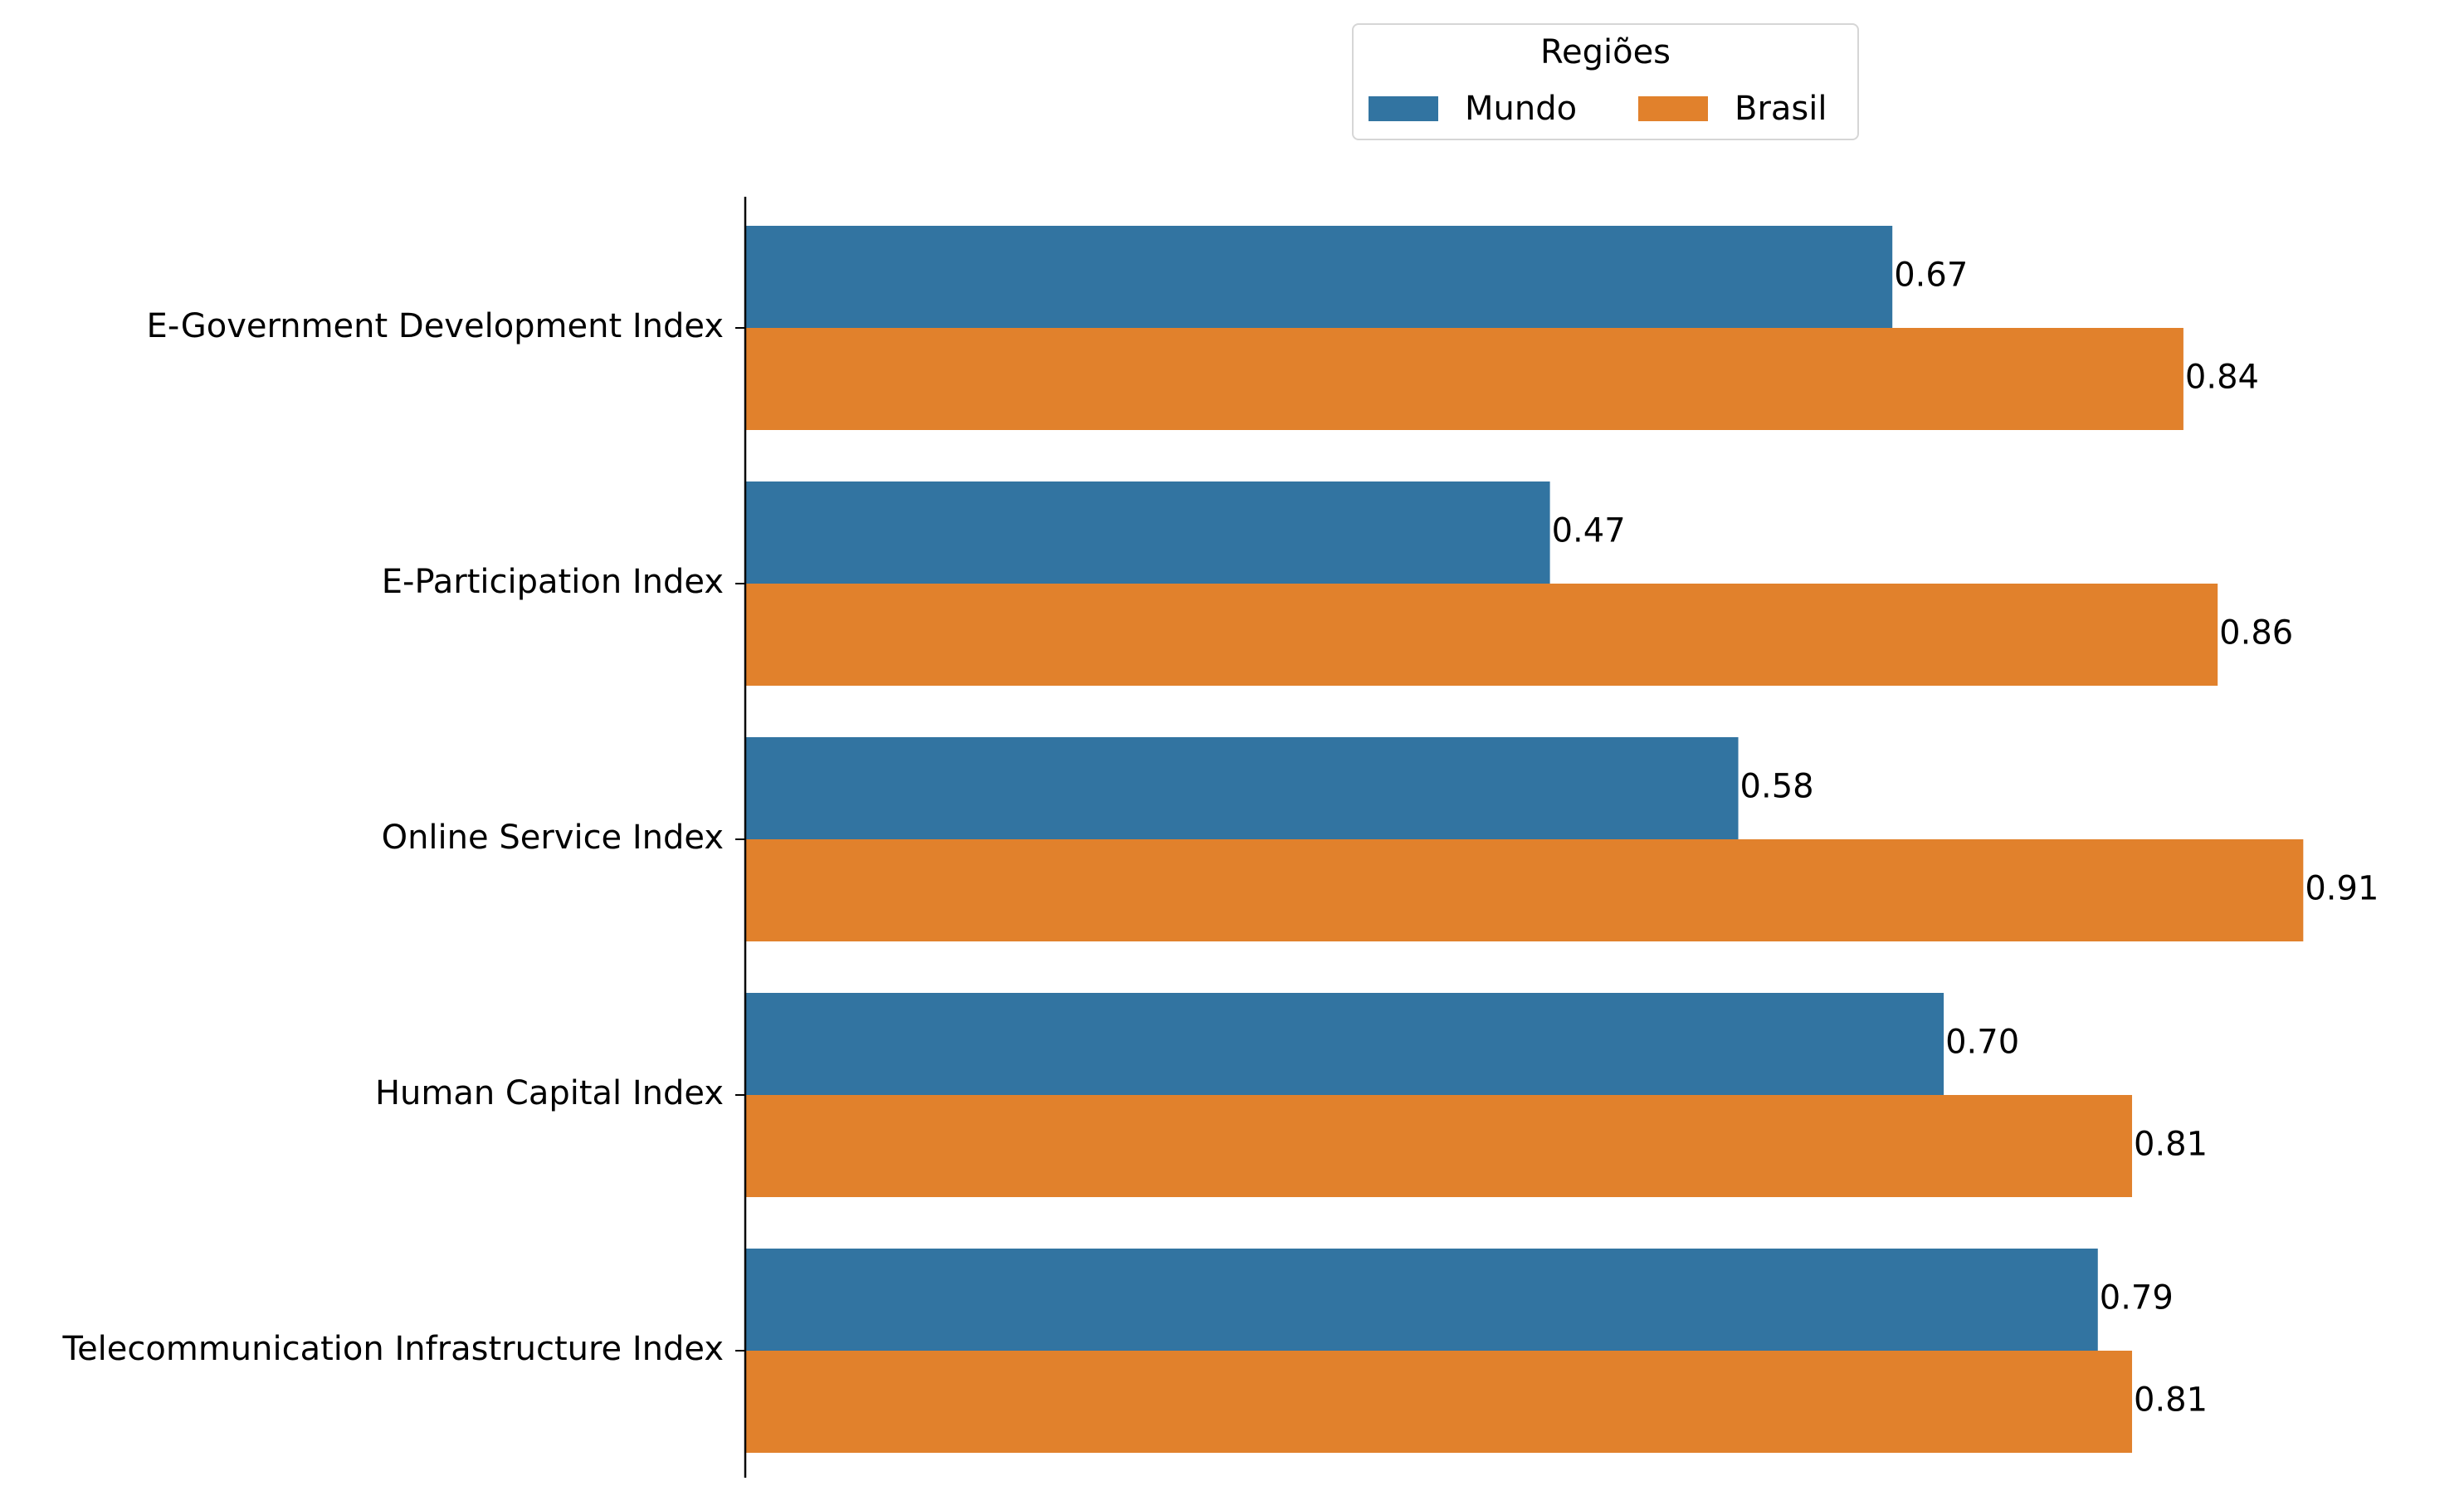 This screenshot has height=1486, width=2464. Describe the element at coordinates (553, 838) in the screenshot. I see `y-tick-label-2: Online Service Index` at that location.